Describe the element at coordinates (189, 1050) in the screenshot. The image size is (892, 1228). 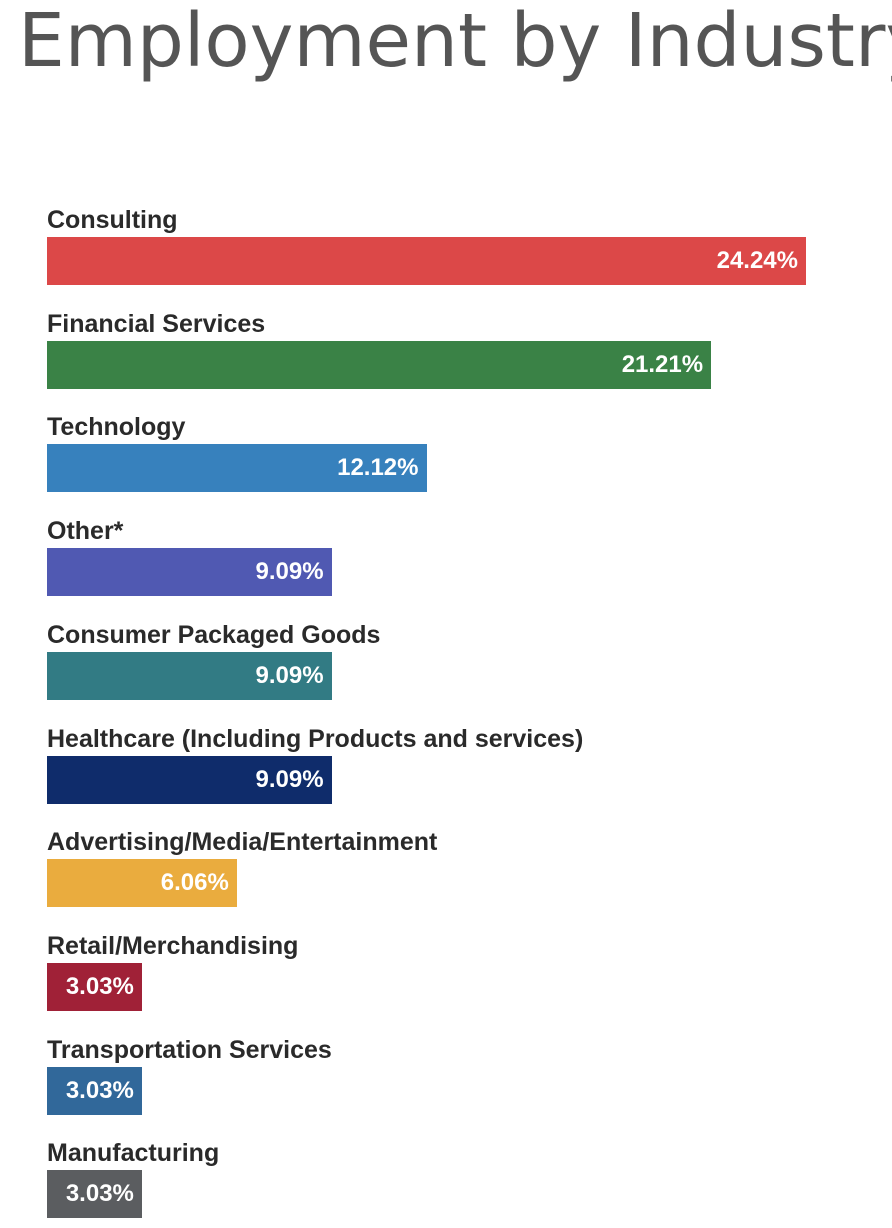
I see `bar-category-label: Transportation Services` at that location.